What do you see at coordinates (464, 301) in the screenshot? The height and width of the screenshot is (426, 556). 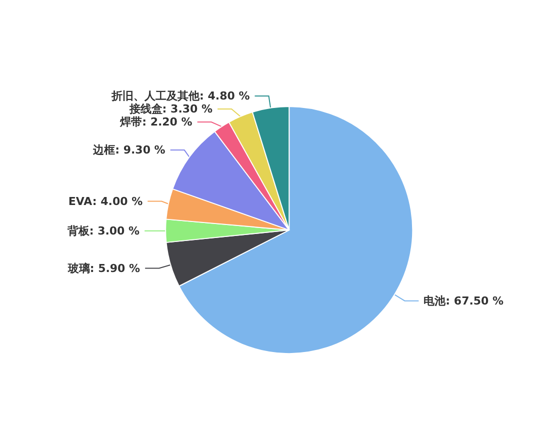 I see `slice-label: 电池: 67.50 %` at bounding box center [464, 301].